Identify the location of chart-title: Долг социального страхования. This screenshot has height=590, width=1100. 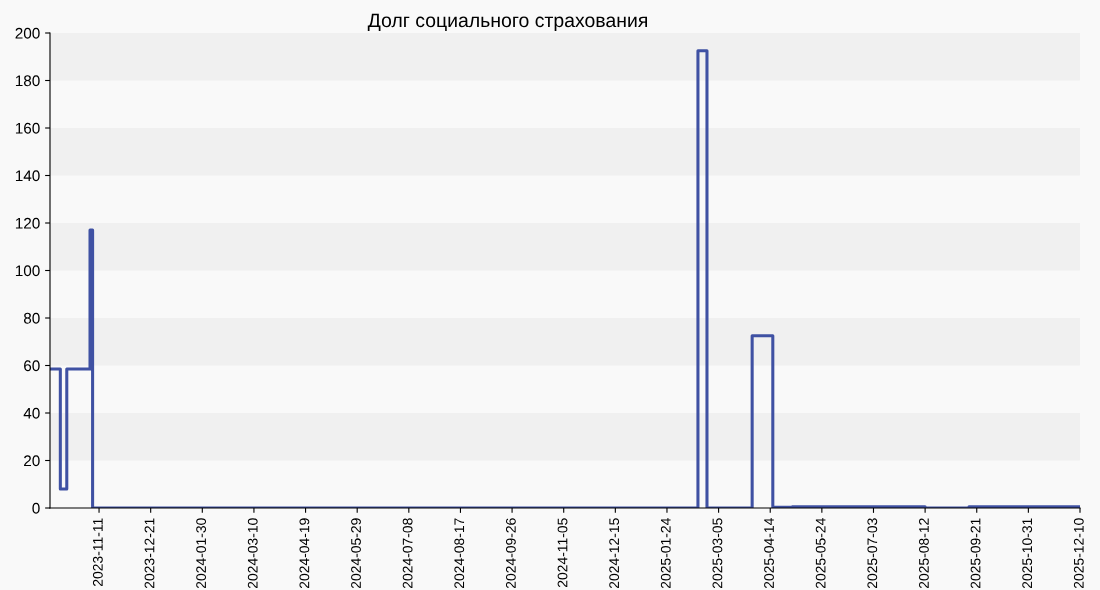
(507, 22).